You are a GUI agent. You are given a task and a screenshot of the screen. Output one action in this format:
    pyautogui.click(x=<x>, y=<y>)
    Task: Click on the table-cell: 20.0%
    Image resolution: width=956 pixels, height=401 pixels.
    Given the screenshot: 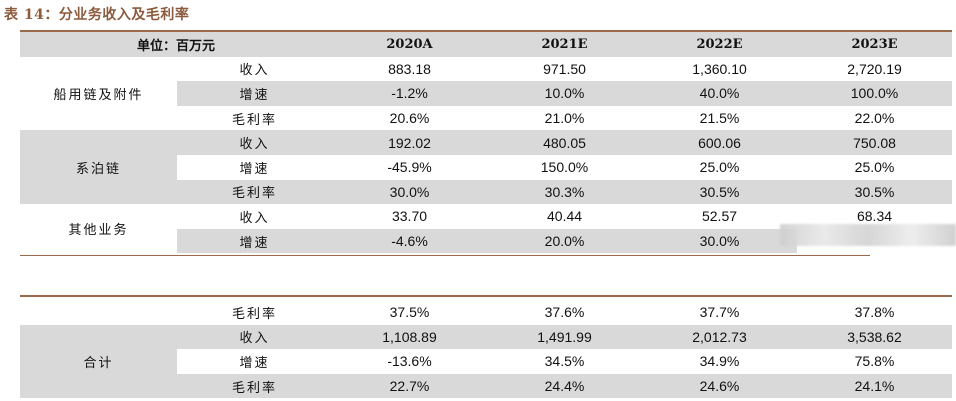 What is the action you would take?
    pyautogui.click(x=565, y=241)
    